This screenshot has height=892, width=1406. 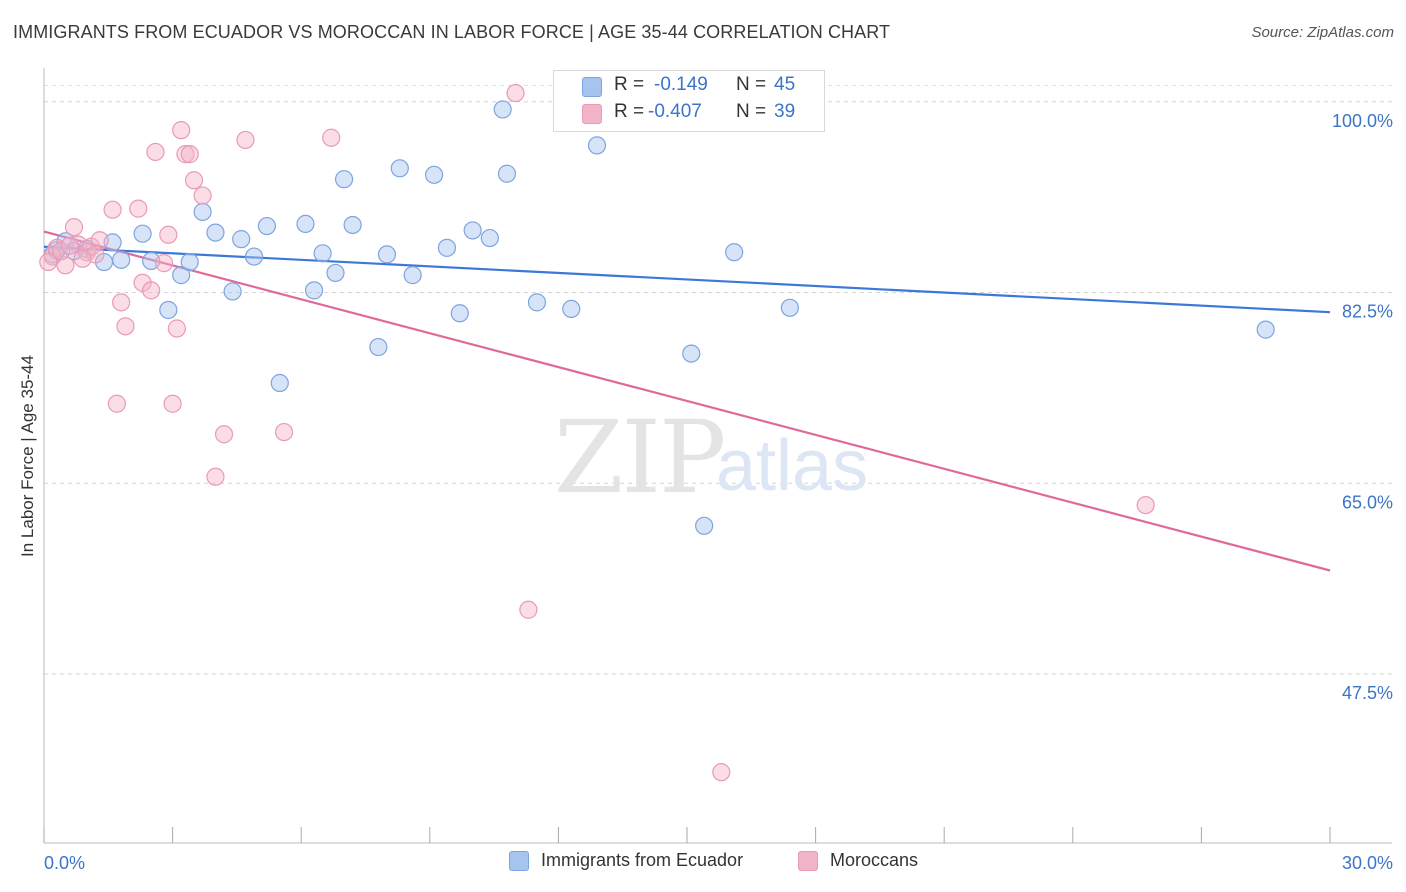 I want to click on stats-r-value: -0.149, so click(x=681, y=84).